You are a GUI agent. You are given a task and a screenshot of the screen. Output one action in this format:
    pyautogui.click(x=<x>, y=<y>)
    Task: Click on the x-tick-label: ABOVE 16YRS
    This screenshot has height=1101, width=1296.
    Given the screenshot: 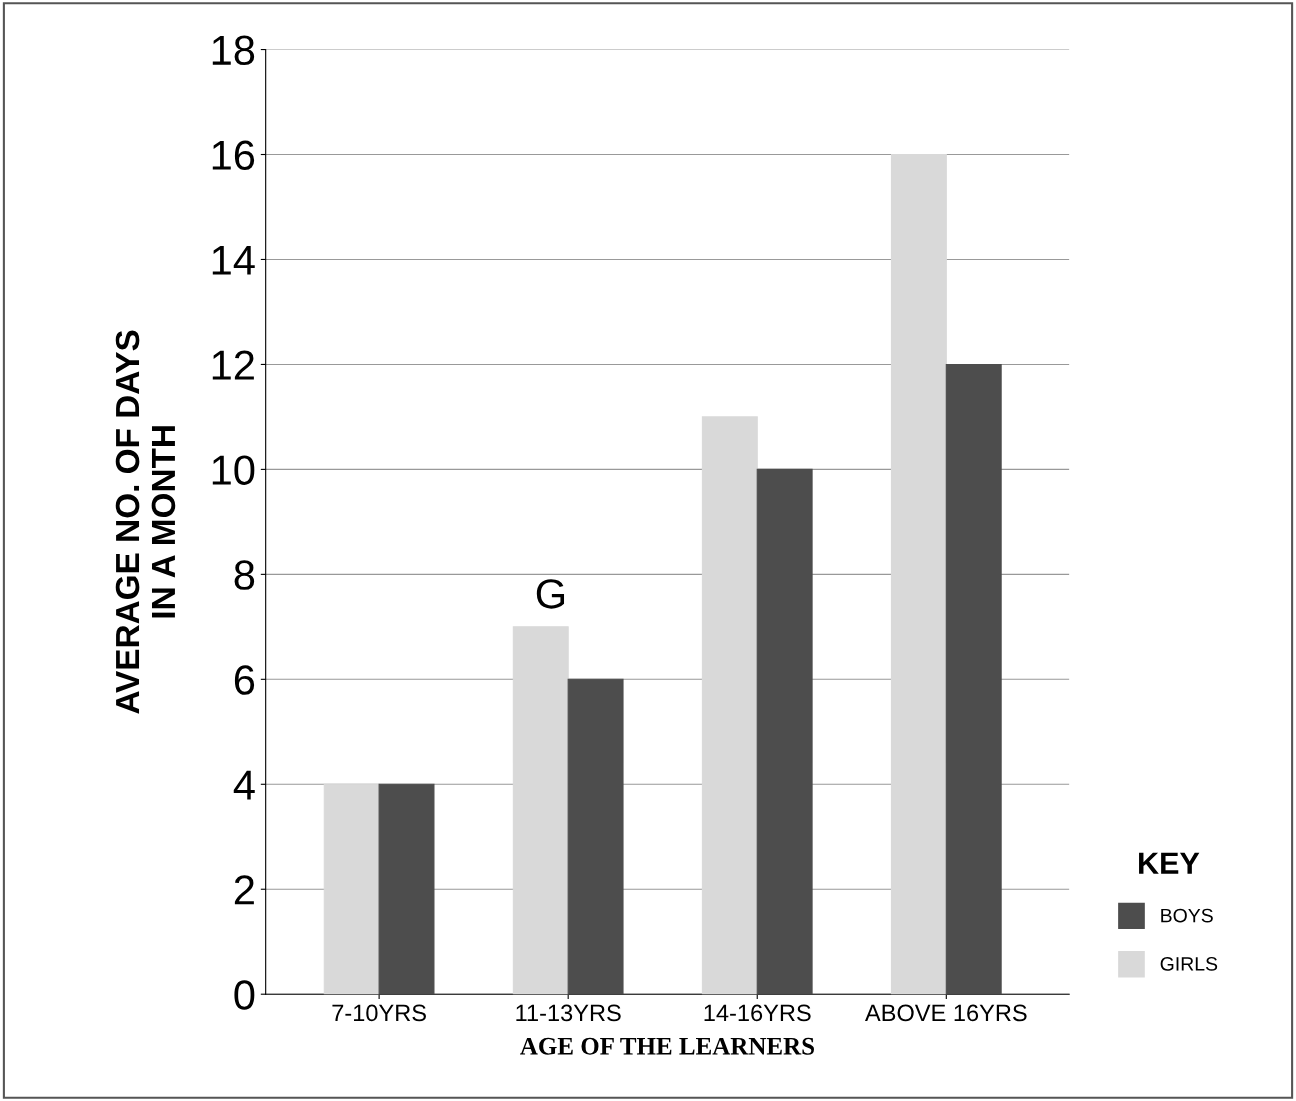 What is the action you would take?
    pyautogui.click(x=945, y=1013)
    